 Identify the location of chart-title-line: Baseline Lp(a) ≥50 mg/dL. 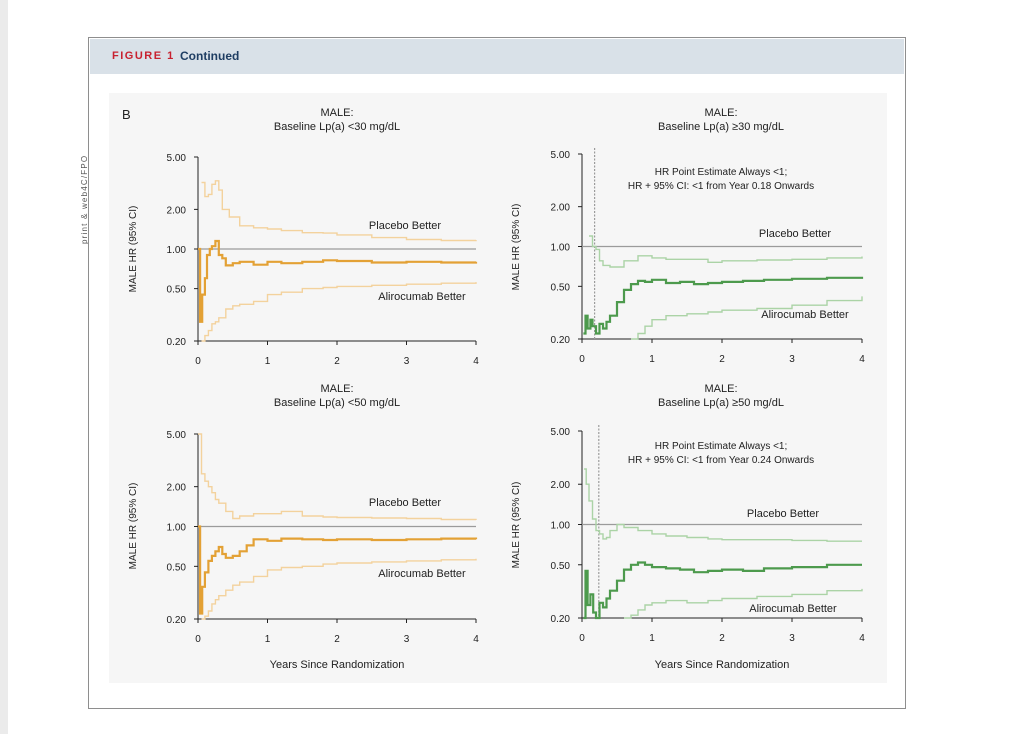
(721, 403).